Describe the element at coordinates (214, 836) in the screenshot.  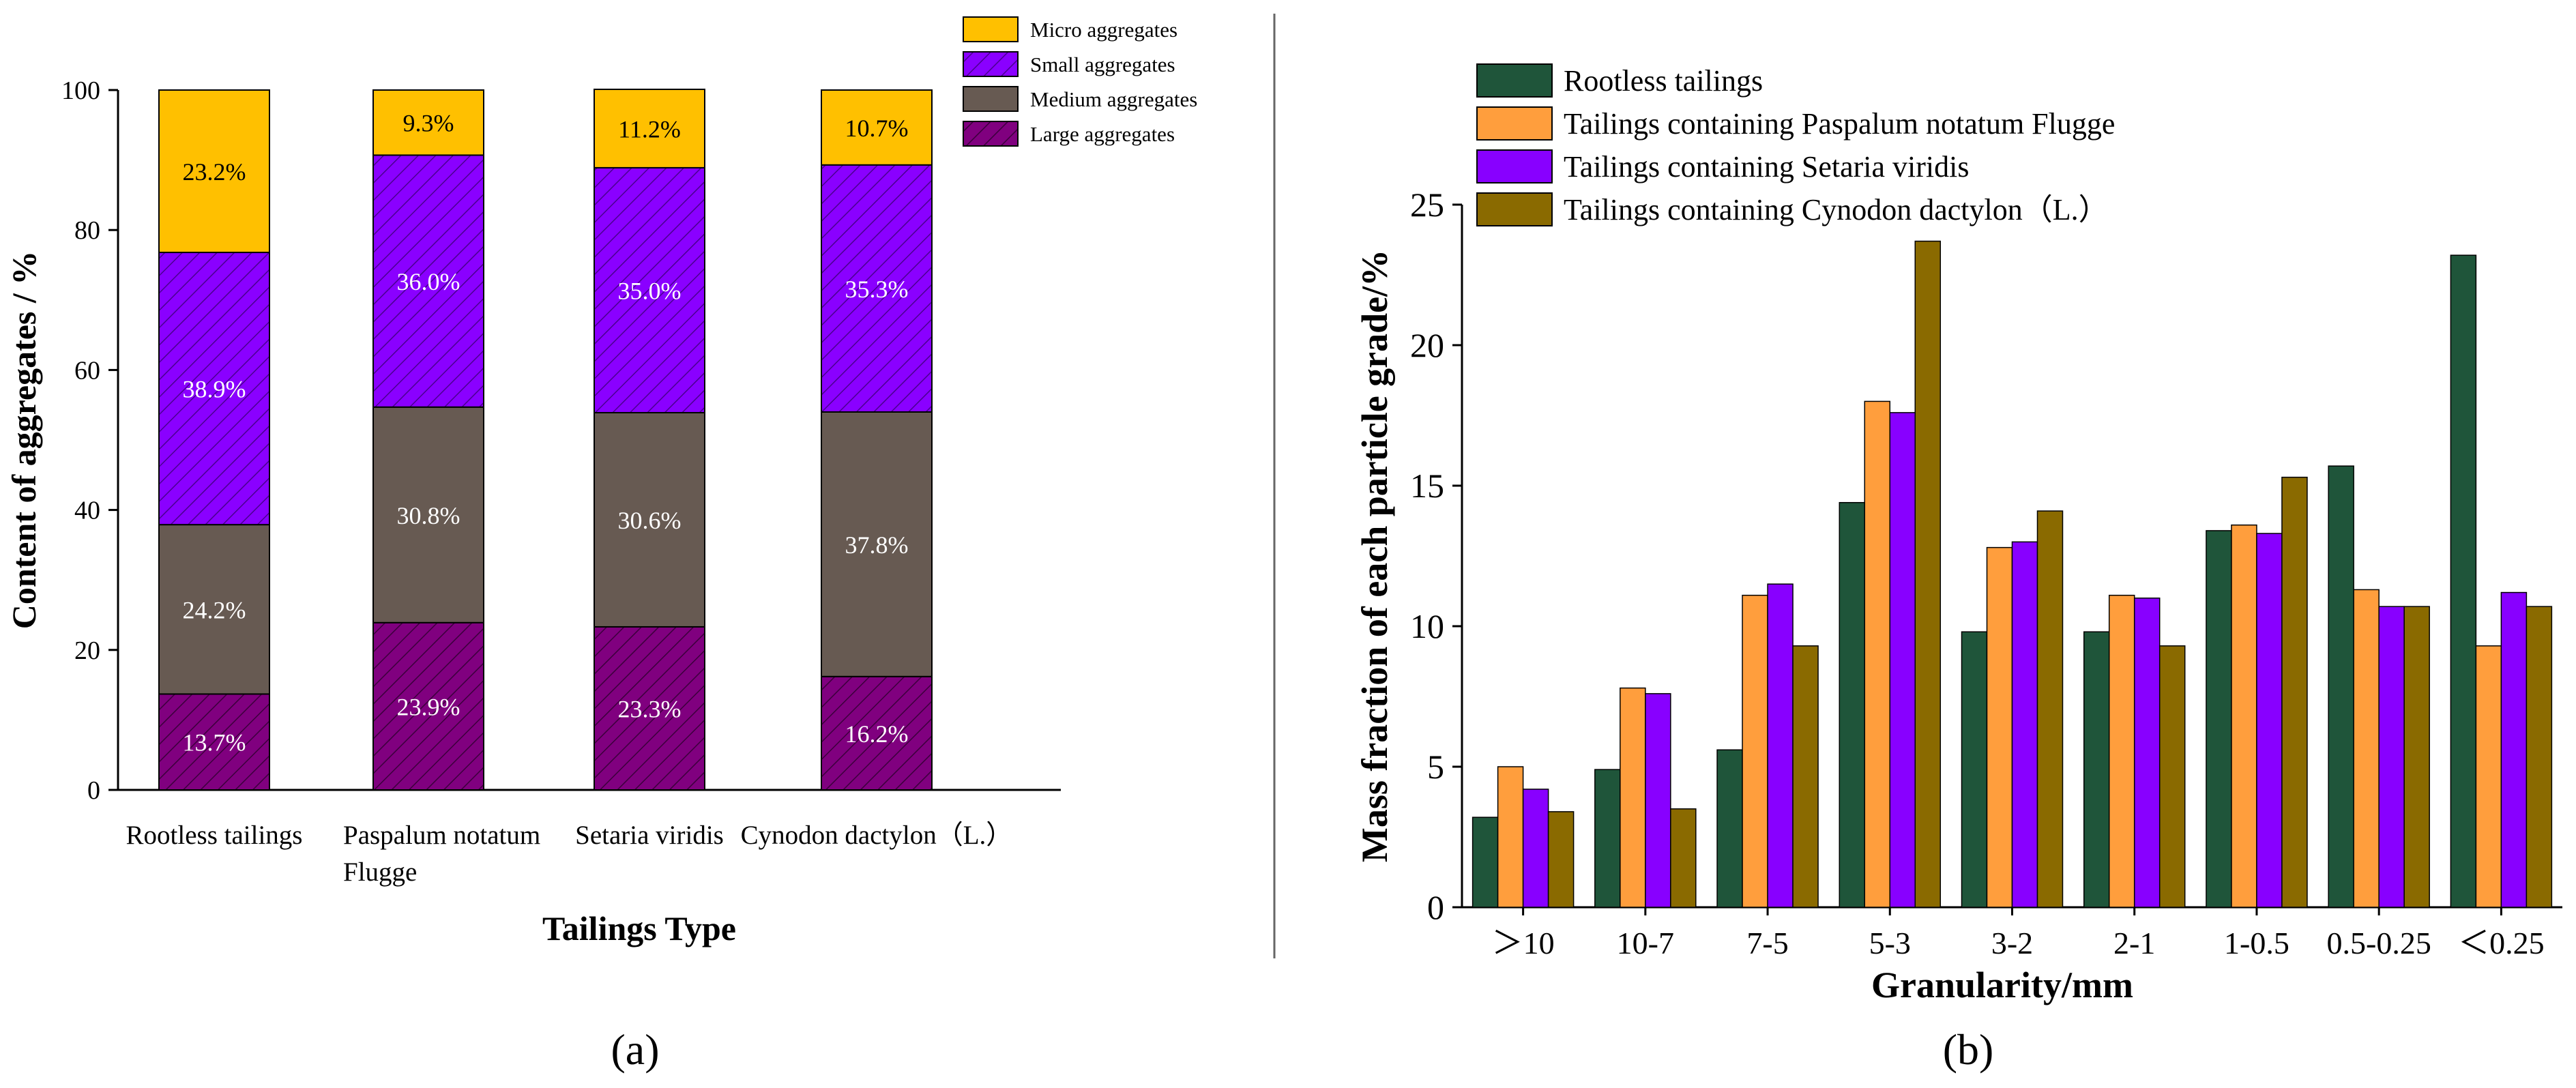
I see `category-label-a: Rootless tailings` at that location.